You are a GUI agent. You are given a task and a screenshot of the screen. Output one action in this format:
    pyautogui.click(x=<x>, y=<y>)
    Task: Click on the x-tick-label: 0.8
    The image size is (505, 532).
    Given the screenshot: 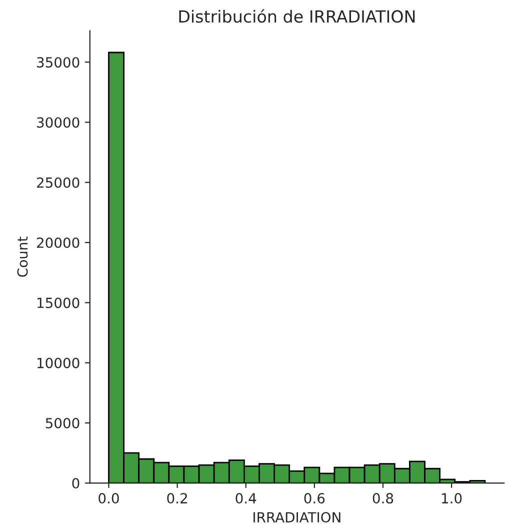 What is the action you would take?
    pyautogui.click(x=383, y=498)
    